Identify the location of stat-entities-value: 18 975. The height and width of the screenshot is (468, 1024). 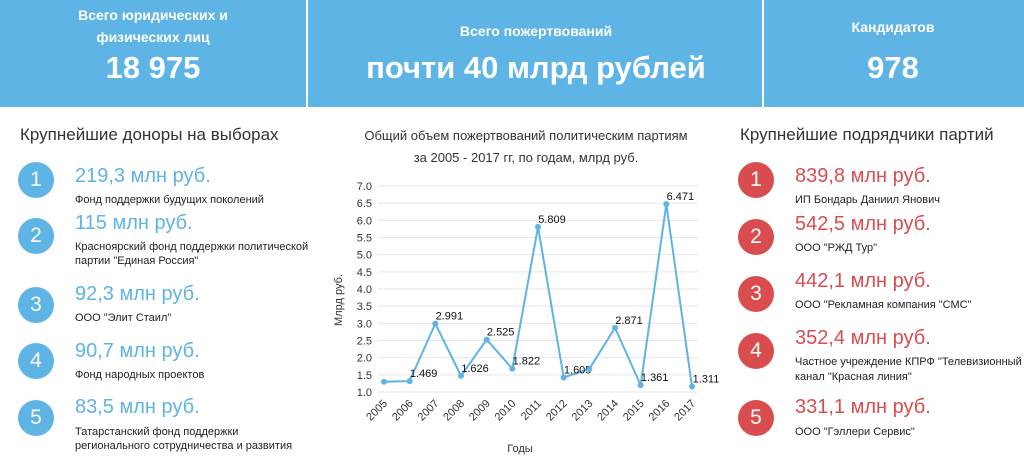
(153, 67).